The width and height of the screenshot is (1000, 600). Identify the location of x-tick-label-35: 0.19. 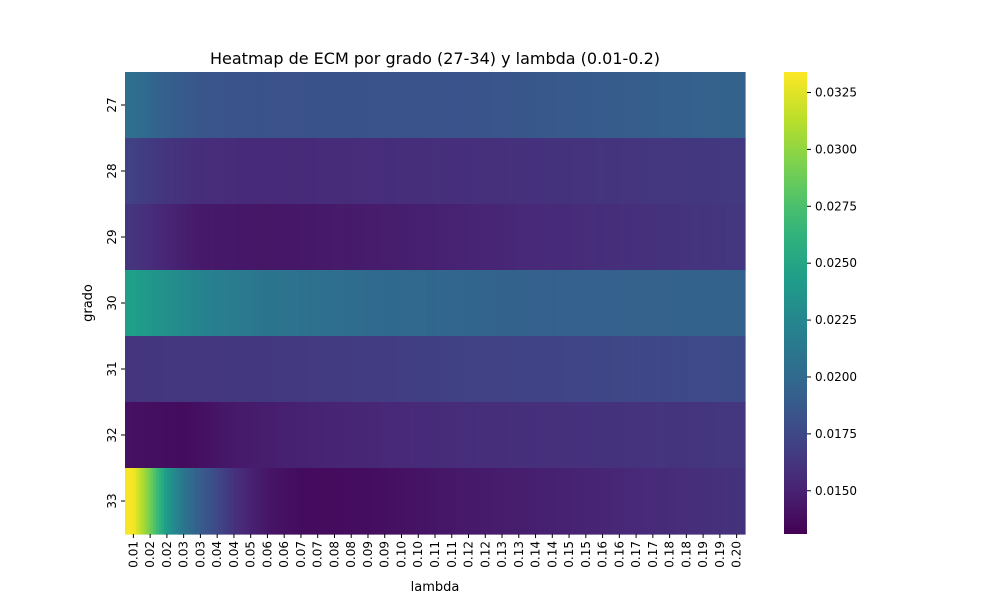
(720, 554).